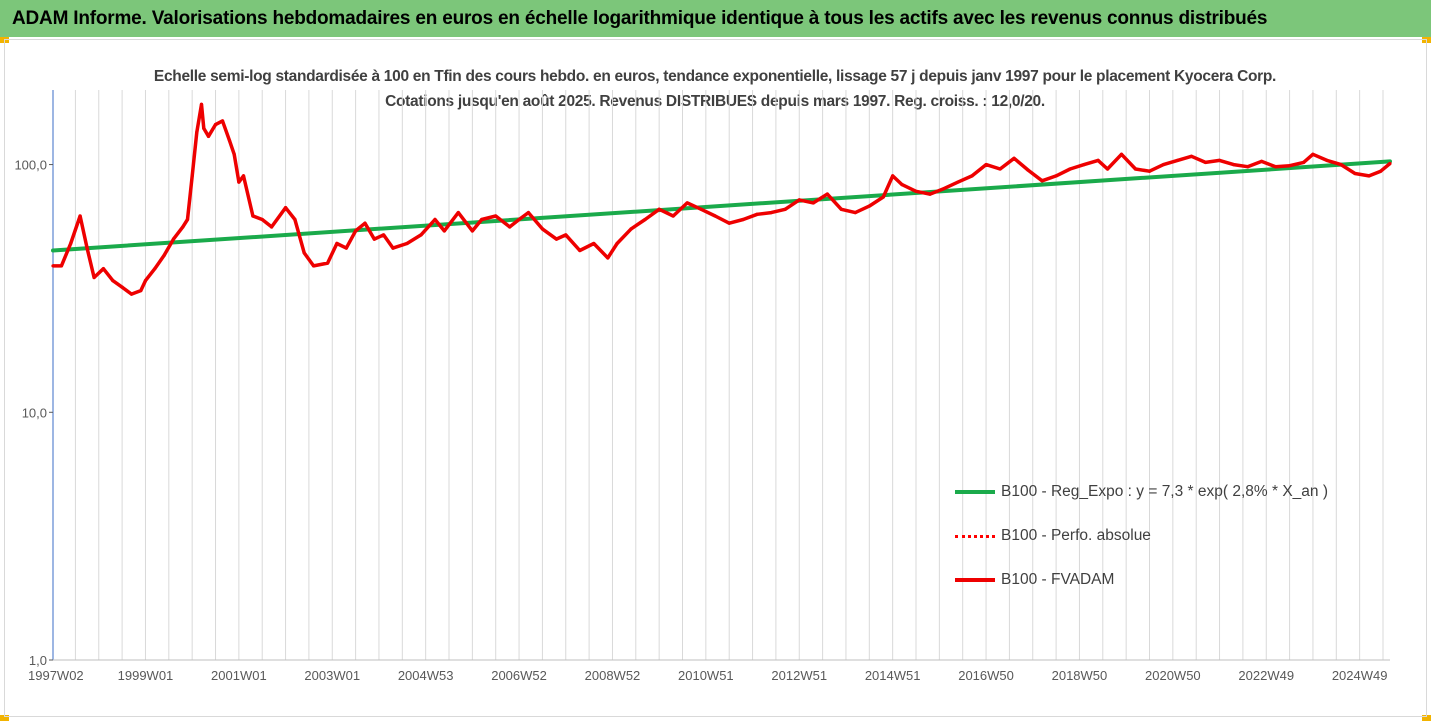  What do you see at coordinates (1173, 675) in the screenshot?
I see `x-tick-label: 2020W50` at bounding box center [1173, 675].